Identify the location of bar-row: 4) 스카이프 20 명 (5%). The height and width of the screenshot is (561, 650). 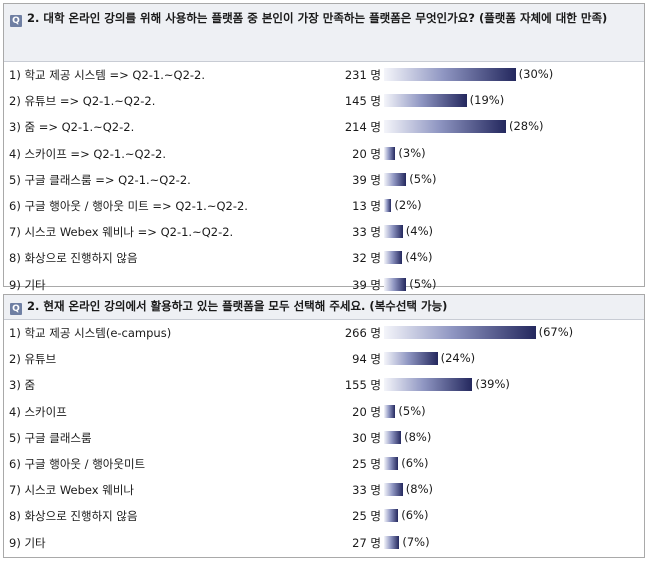
(324, 413).